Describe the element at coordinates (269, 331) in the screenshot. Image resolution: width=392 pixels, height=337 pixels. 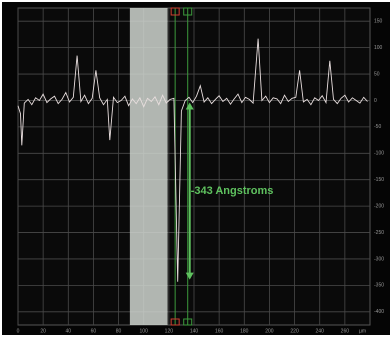
I see `x-tick-label: 200` at that location.